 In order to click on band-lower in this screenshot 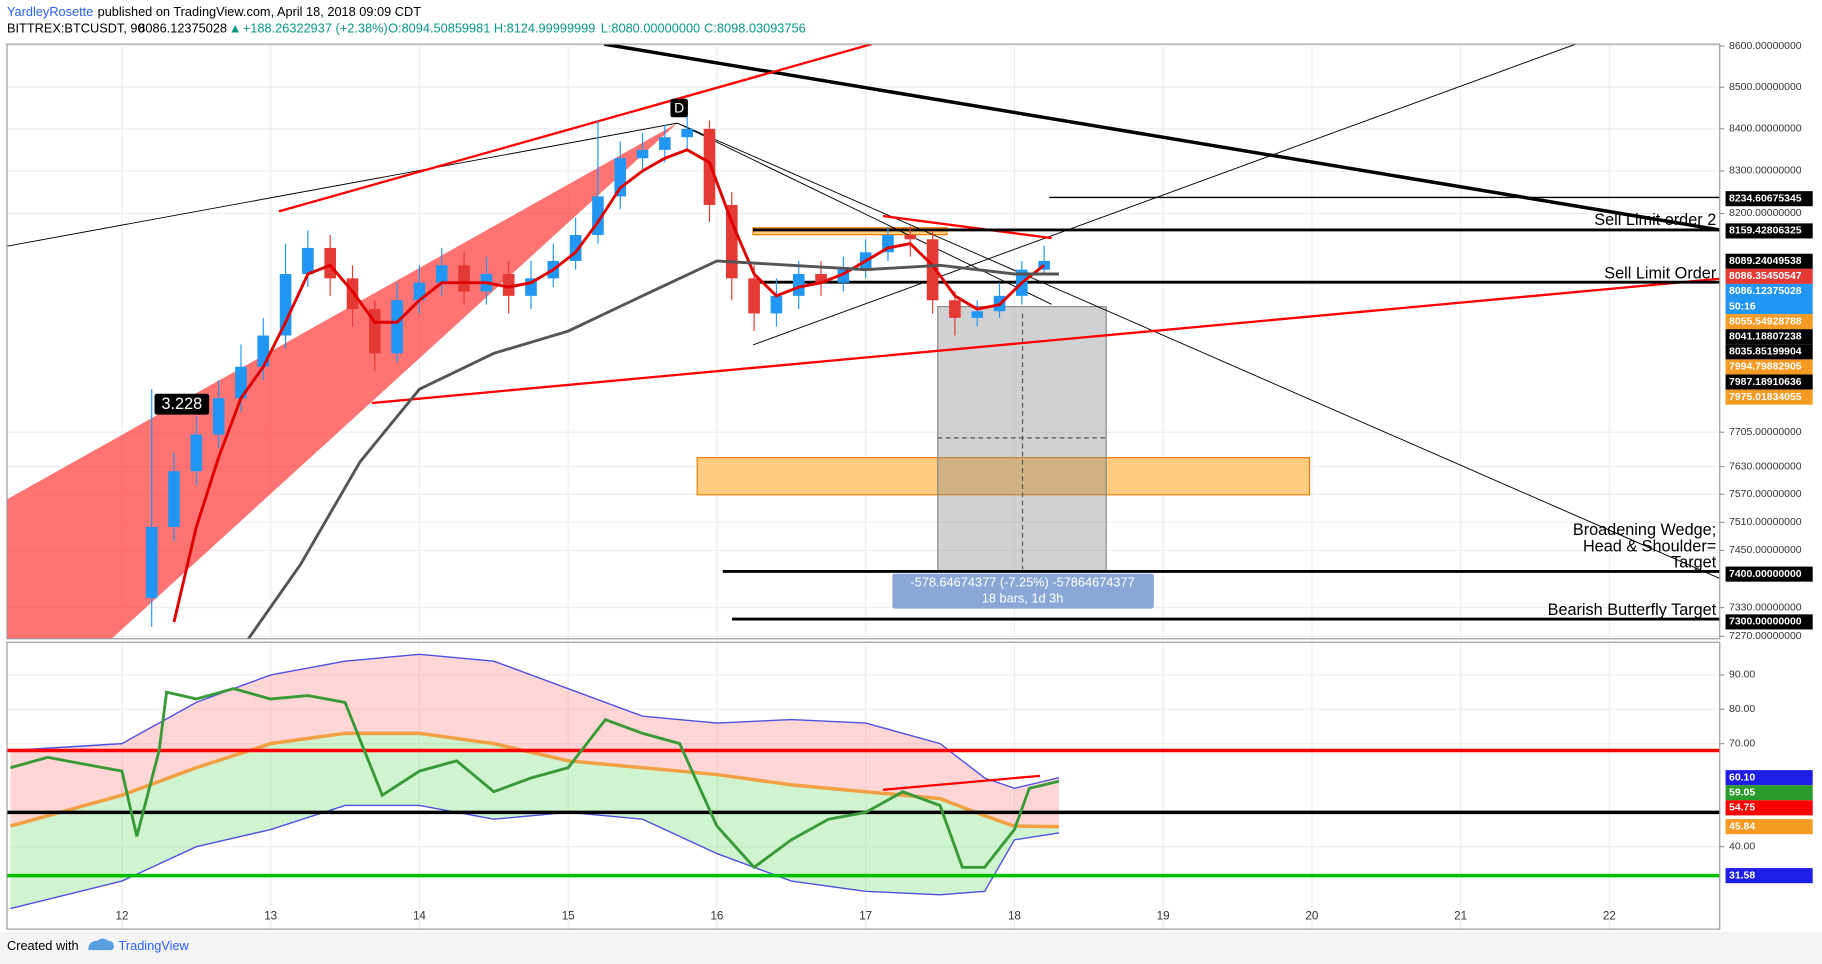, I will do `click(535, 857)`.